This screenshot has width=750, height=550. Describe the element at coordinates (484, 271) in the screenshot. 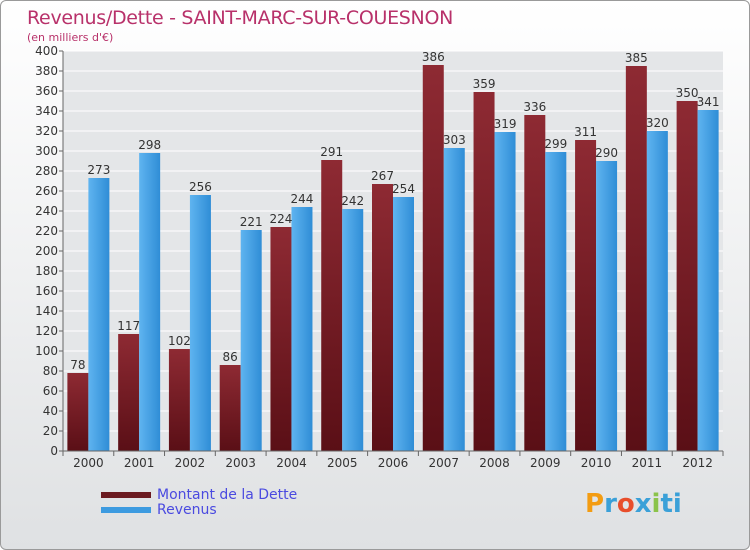

I see `bar-dette-2008` at that location.